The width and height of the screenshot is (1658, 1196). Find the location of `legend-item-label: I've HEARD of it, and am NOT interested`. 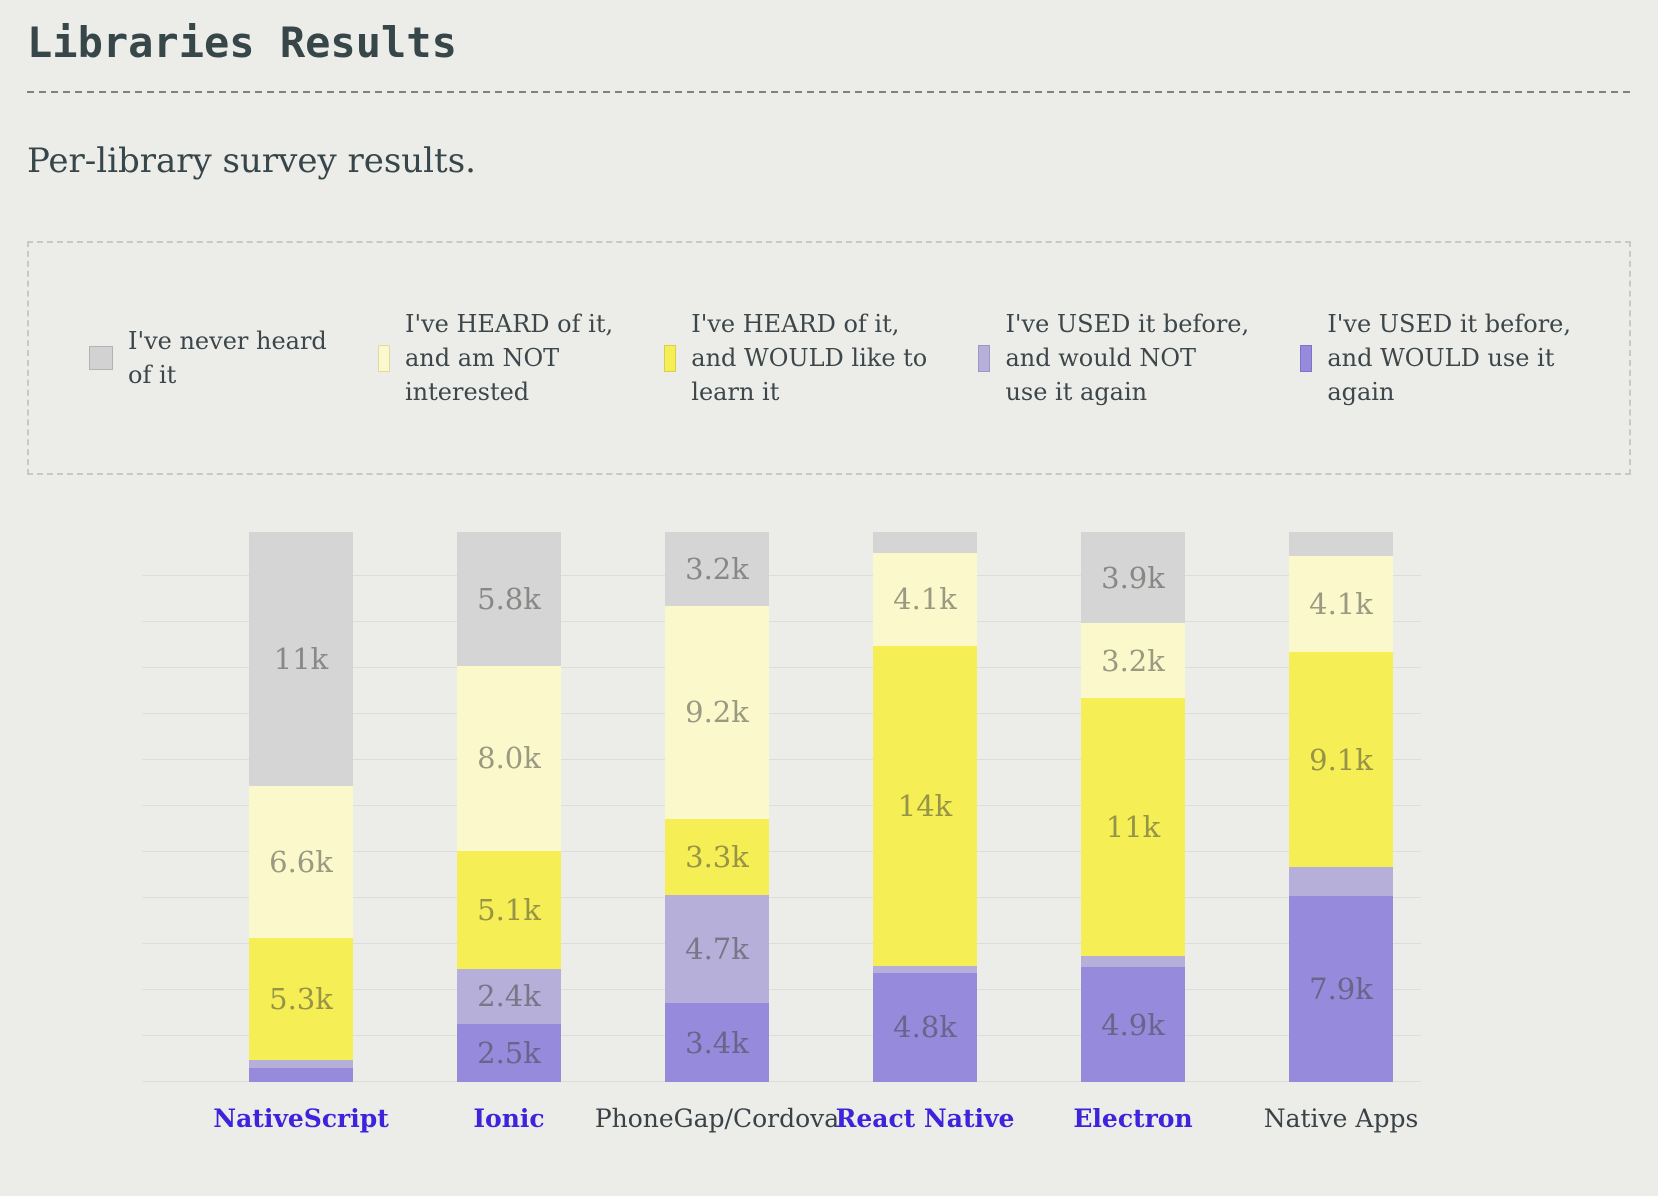

legend-item-label: I've HEARD of it, and am NOT interested is located at coordinates (509, 358).